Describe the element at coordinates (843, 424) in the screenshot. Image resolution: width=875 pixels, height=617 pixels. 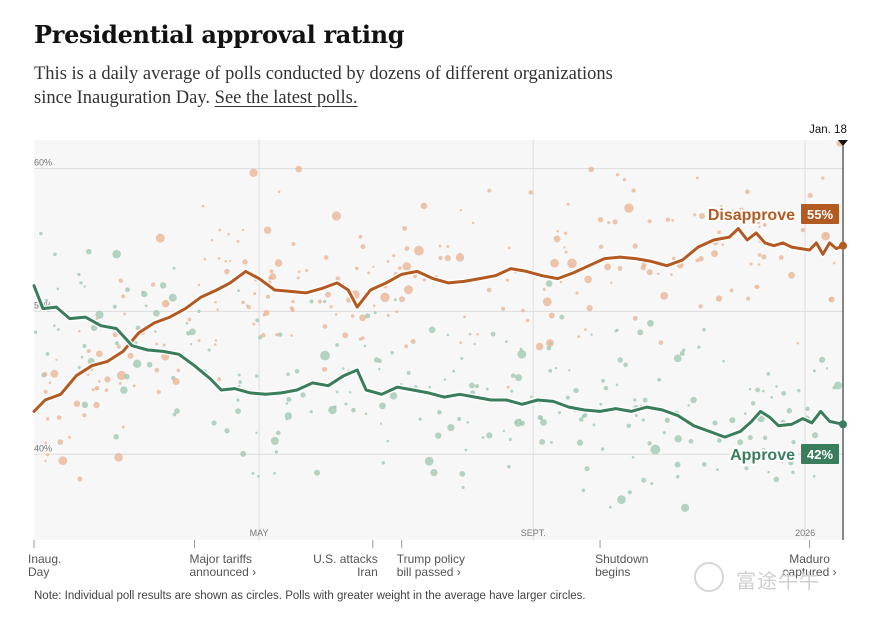
I see `approve-end-dot` at that location.